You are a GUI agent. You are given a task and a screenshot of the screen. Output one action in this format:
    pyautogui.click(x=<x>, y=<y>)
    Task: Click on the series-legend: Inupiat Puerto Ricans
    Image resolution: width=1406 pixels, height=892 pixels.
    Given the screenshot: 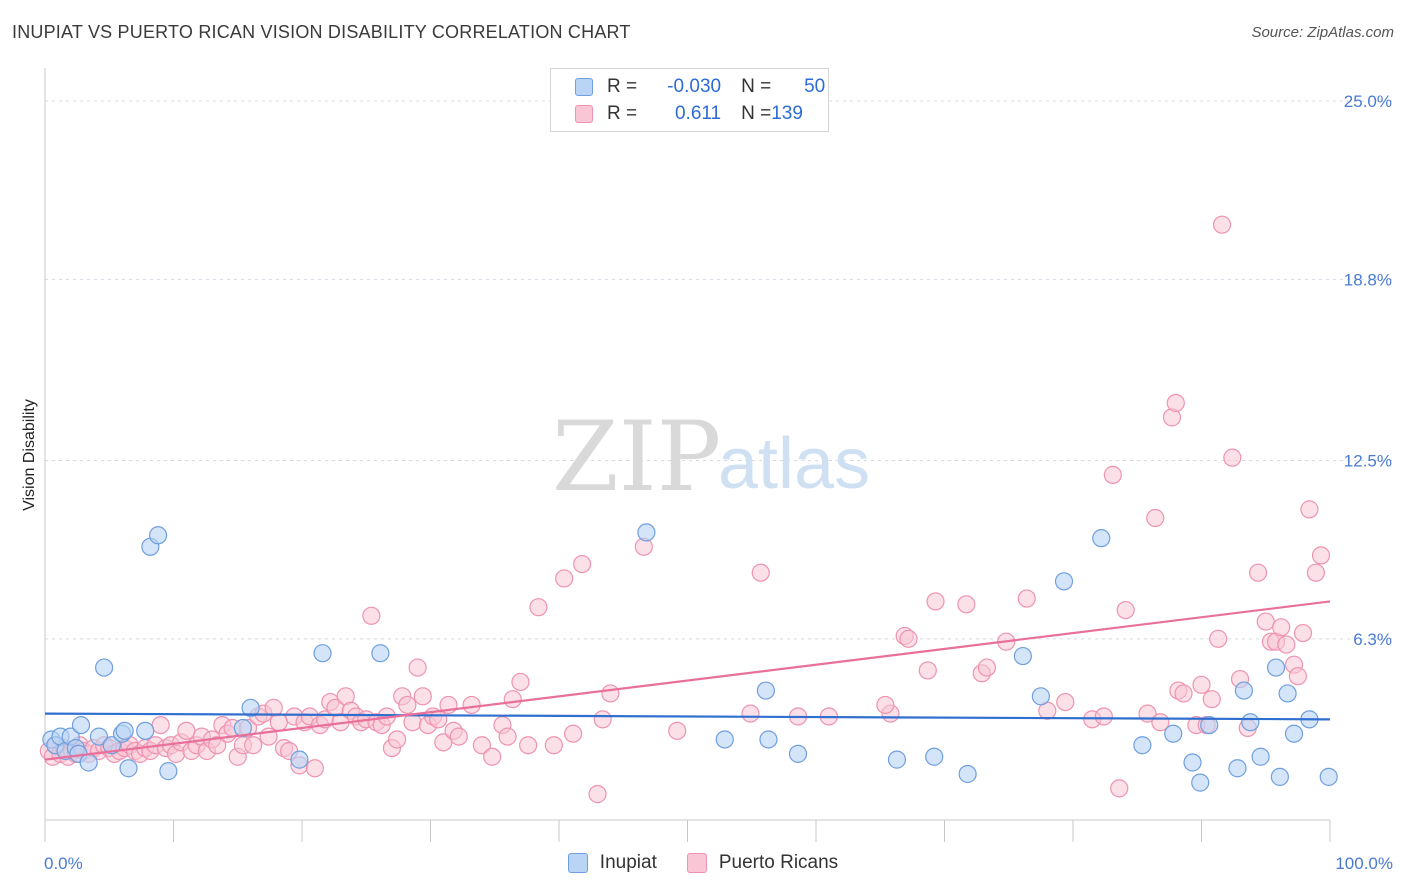 What is the action you would take?
    pyautogui.click(x=703, y=863)
    